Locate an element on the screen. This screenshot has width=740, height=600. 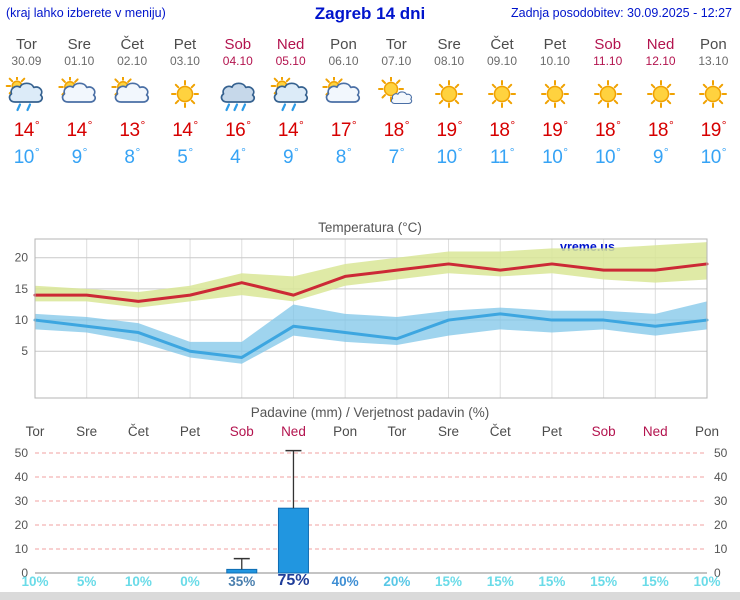
day-name: Čet is located at coordinates (502, 44).